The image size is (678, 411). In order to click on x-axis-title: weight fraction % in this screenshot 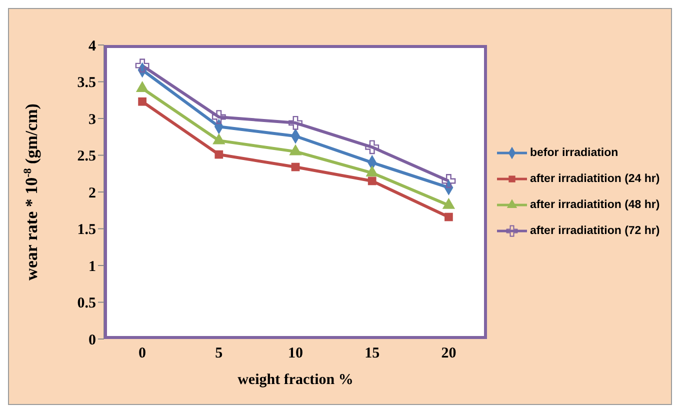, I will do `click(296, 380)`.